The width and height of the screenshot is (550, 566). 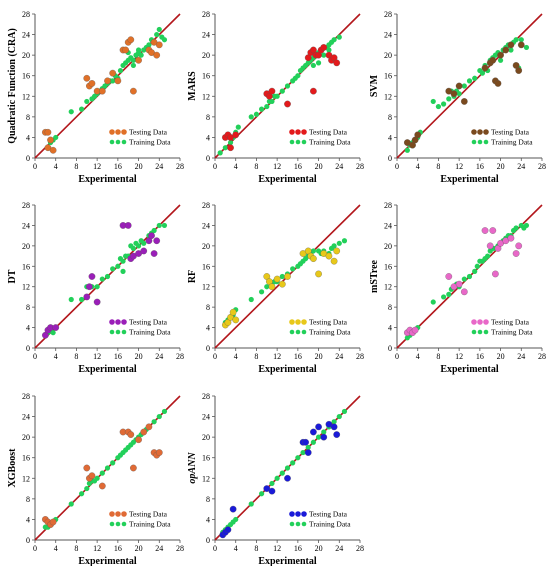 I want to click on y-axis-label: XGBoost, so click(x=12, y=468).